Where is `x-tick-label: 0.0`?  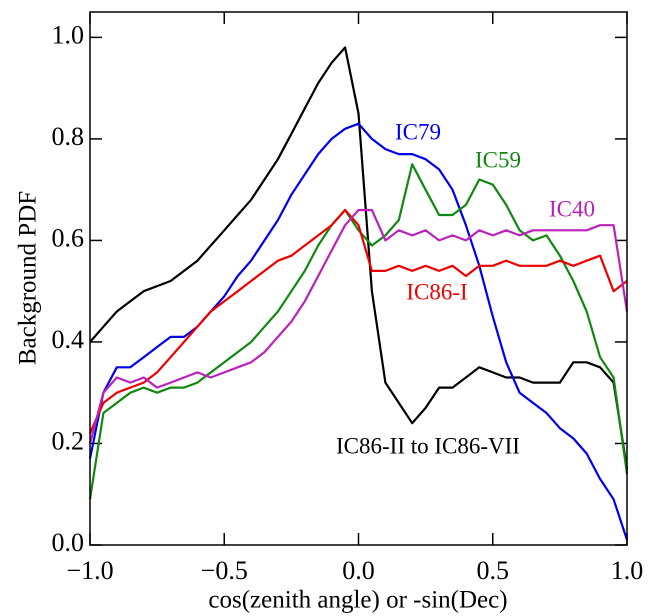 x-tick-label: 0.0 is located at coordinates (358, 570).